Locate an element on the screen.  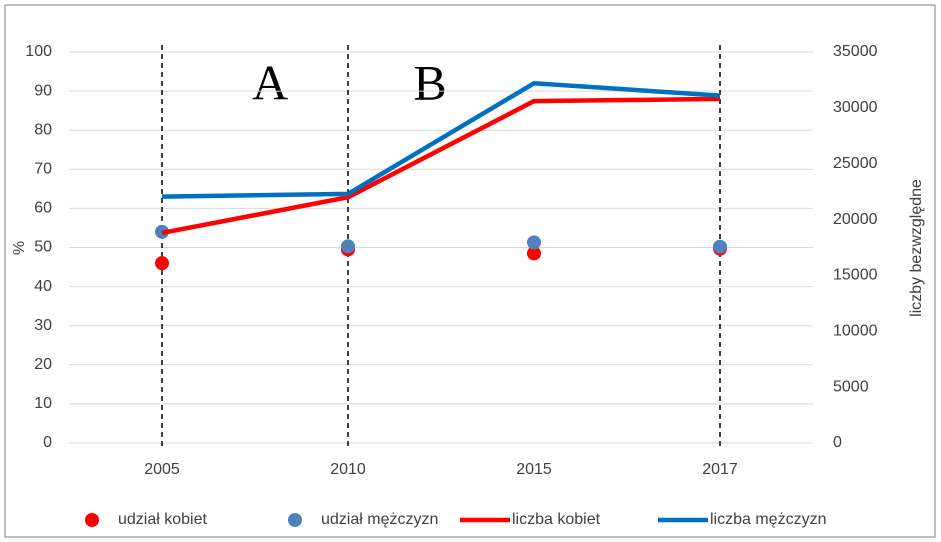
y2-tick-label: 30000 is located at coordinates (855, 107).